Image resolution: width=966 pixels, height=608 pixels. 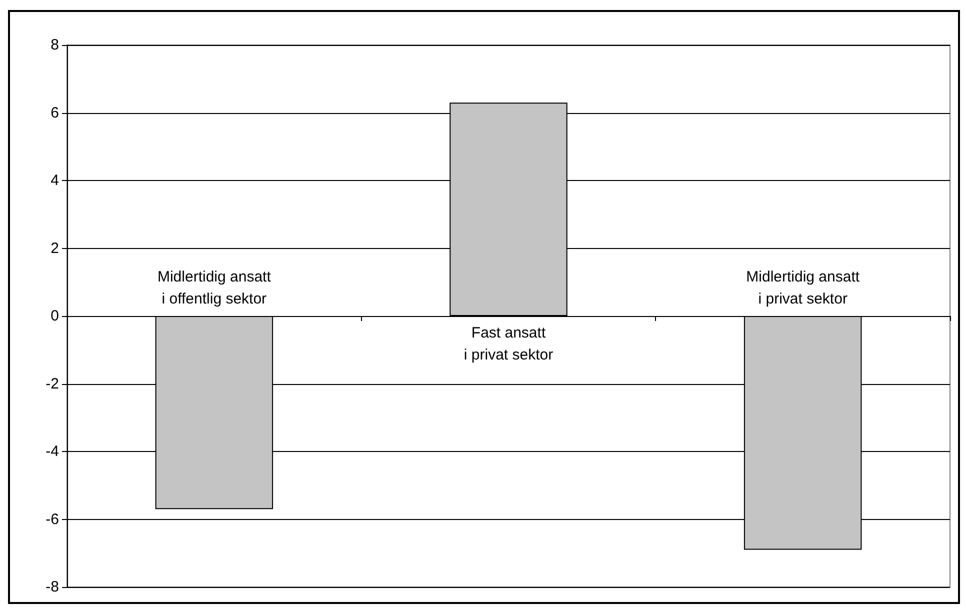 What do you see at coordinates (54, 180) in the screenshot?
I see `y-tick-label: 4` at bounding box center [54, 180].